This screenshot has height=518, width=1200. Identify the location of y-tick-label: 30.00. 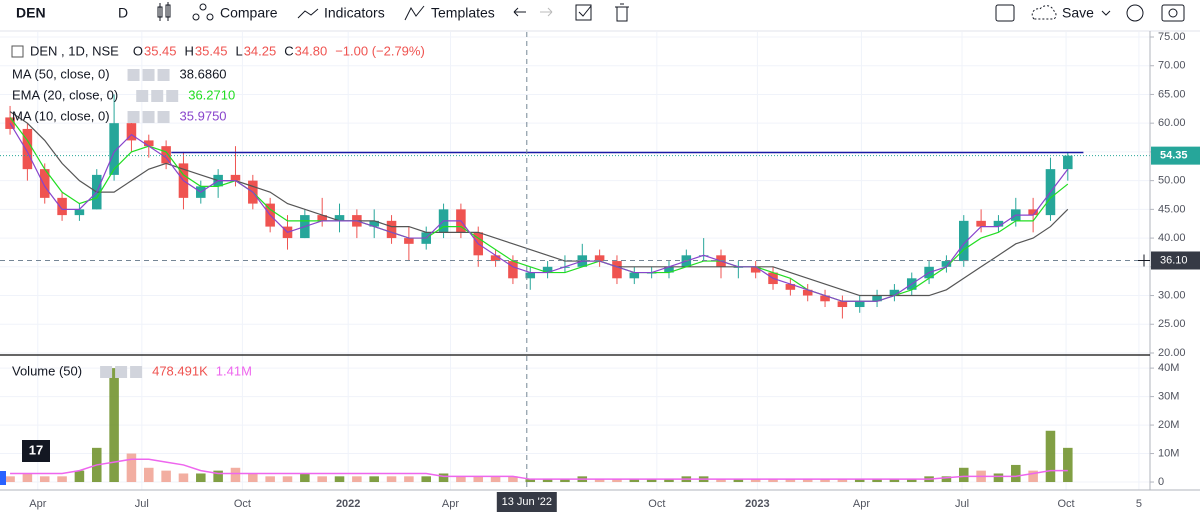
(1172, 295).